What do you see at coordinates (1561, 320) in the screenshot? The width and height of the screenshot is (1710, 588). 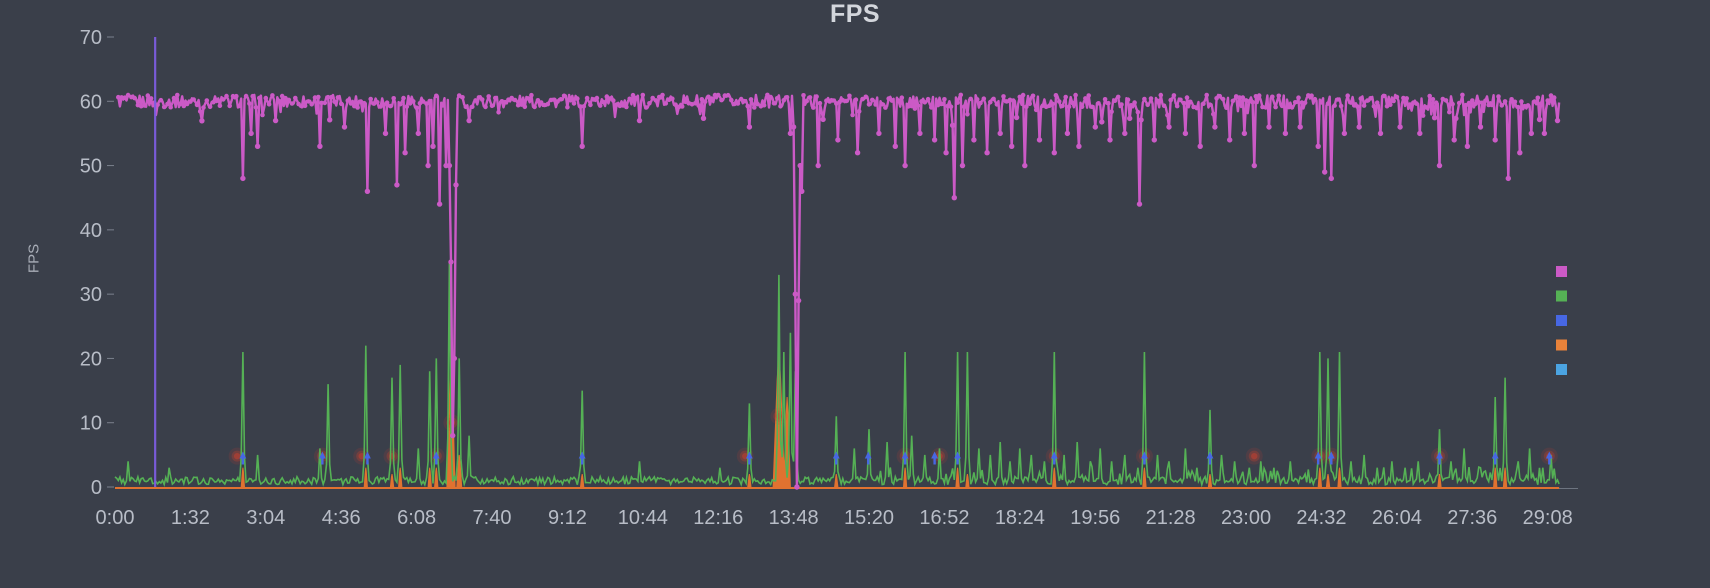 I see `legend-swatch-blue-series` at bounding box center [1561, 320].